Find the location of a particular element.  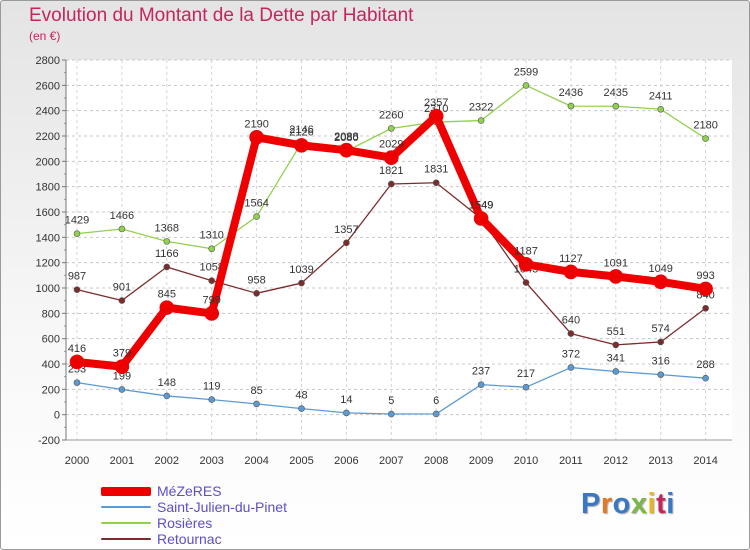

proxiti-logo: Proxiti is located at coordinates (628, 504).